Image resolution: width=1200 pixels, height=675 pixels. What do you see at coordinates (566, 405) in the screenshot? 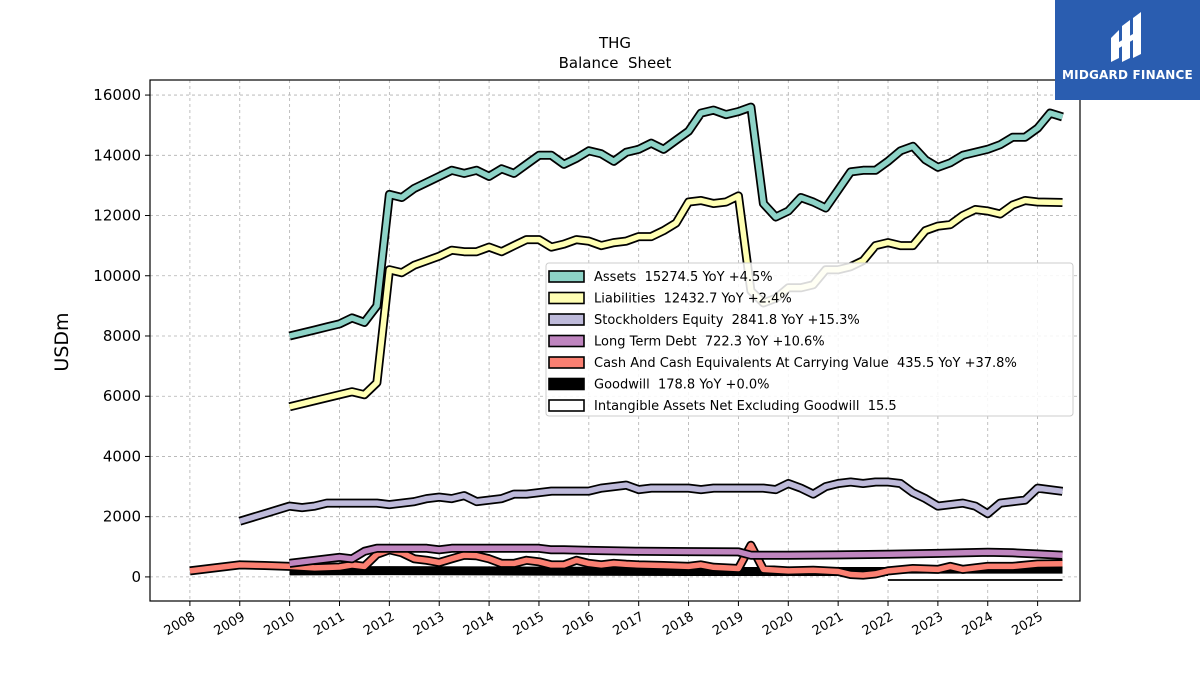
I see `legend-swatch-intangible-assets-net-excluding-goodwill` at bounding box center [566, 405].